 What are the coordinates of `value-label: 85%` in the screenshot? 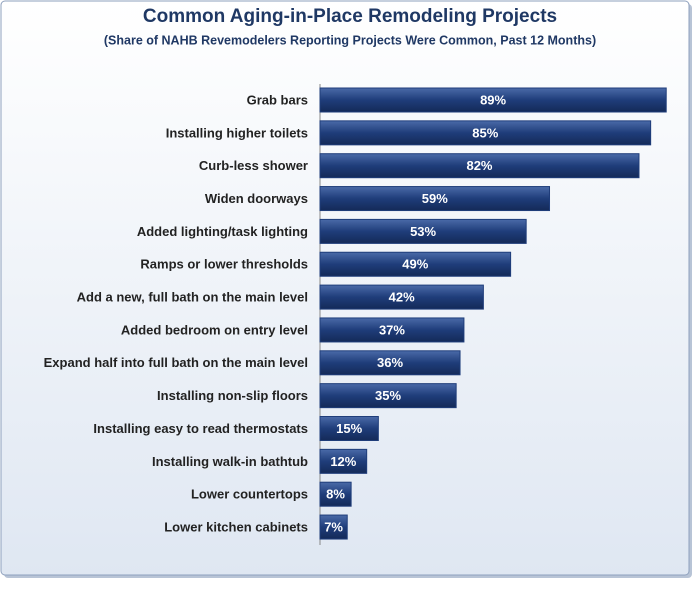 It's located at (485, 132).